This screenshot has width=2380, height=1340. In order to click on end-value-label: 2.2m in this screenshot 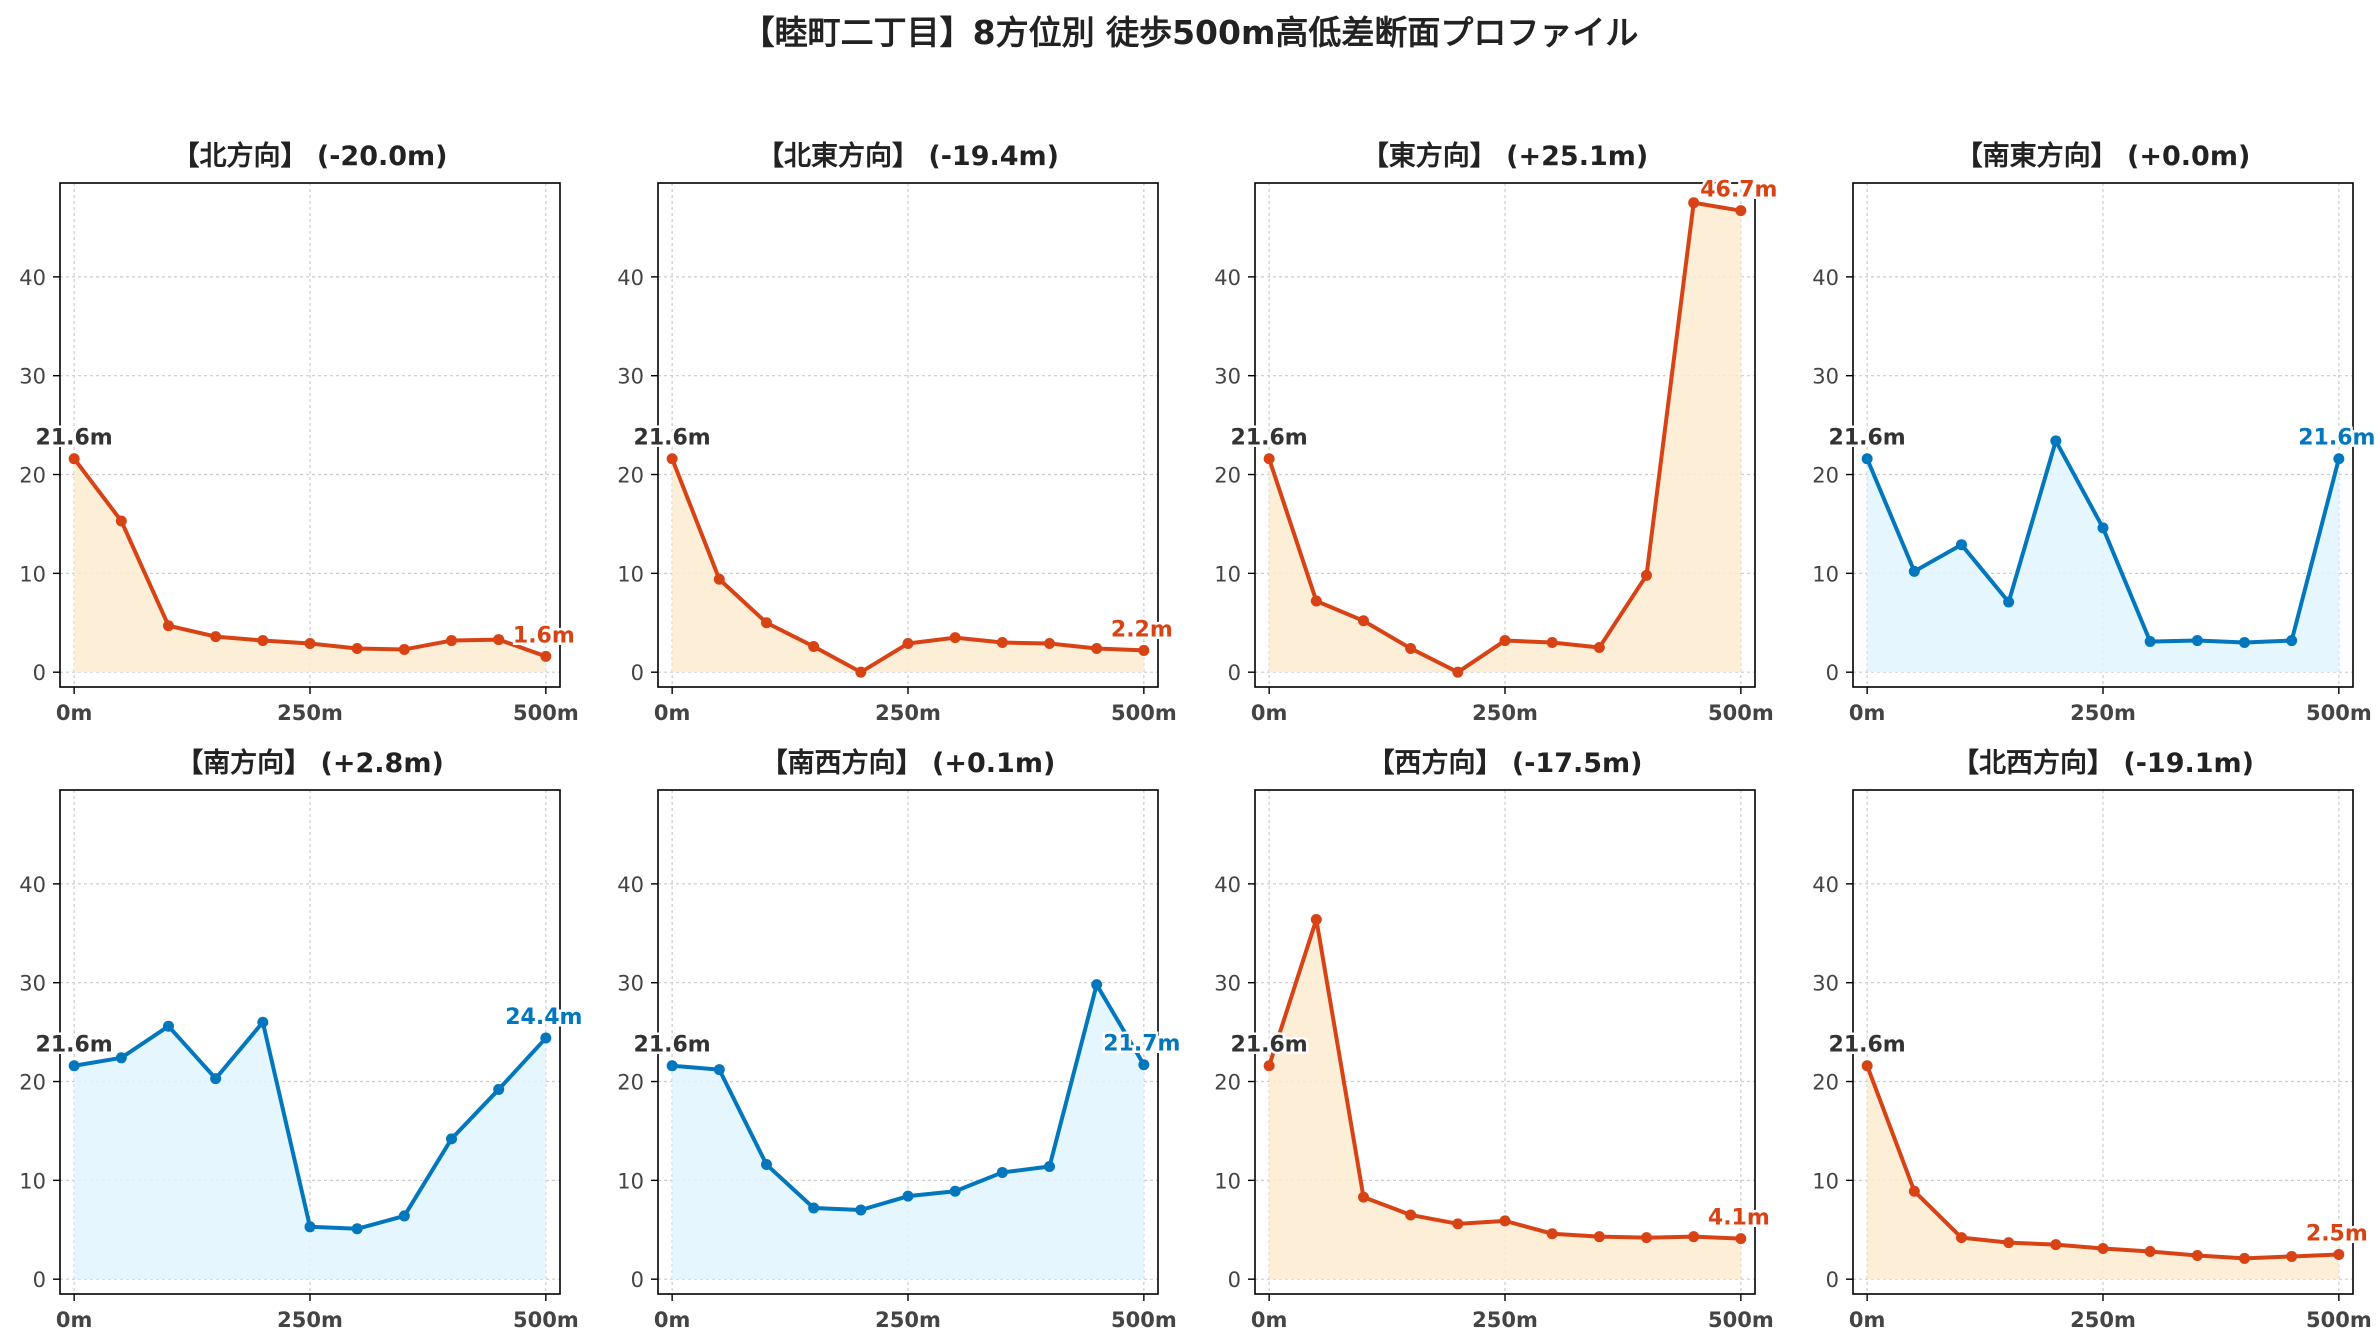, I will do `click(1142, 629)`.